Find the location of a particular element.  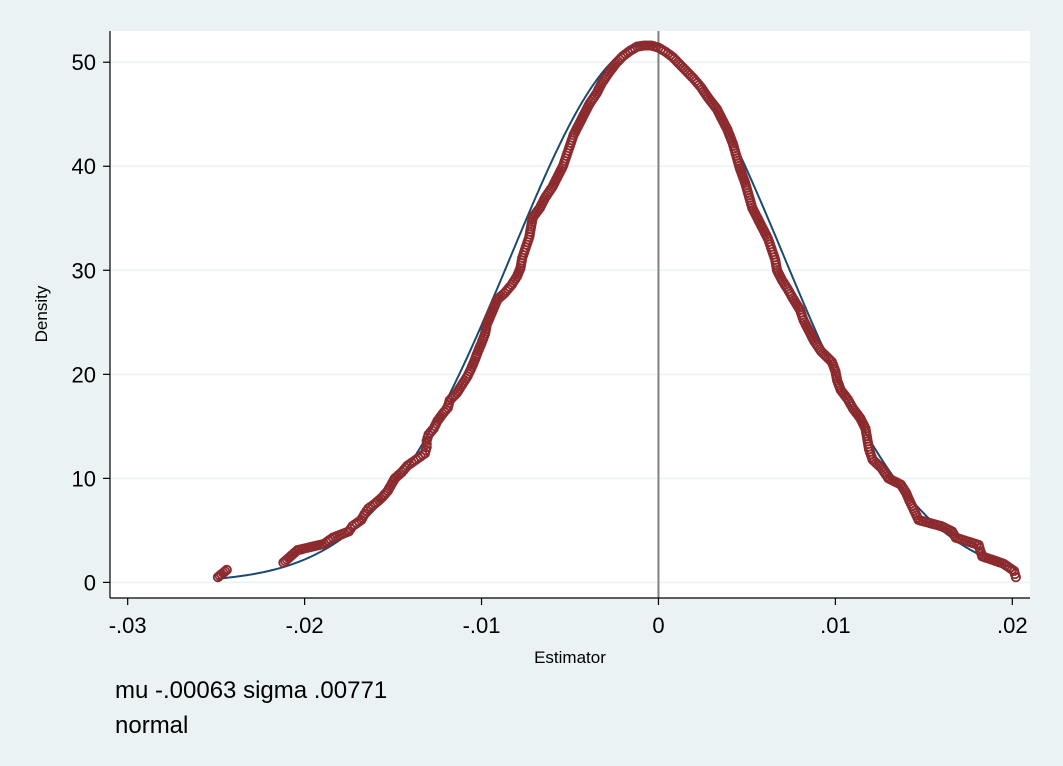

y-tick-label-5: 50 is located at coordinates (84, 62).